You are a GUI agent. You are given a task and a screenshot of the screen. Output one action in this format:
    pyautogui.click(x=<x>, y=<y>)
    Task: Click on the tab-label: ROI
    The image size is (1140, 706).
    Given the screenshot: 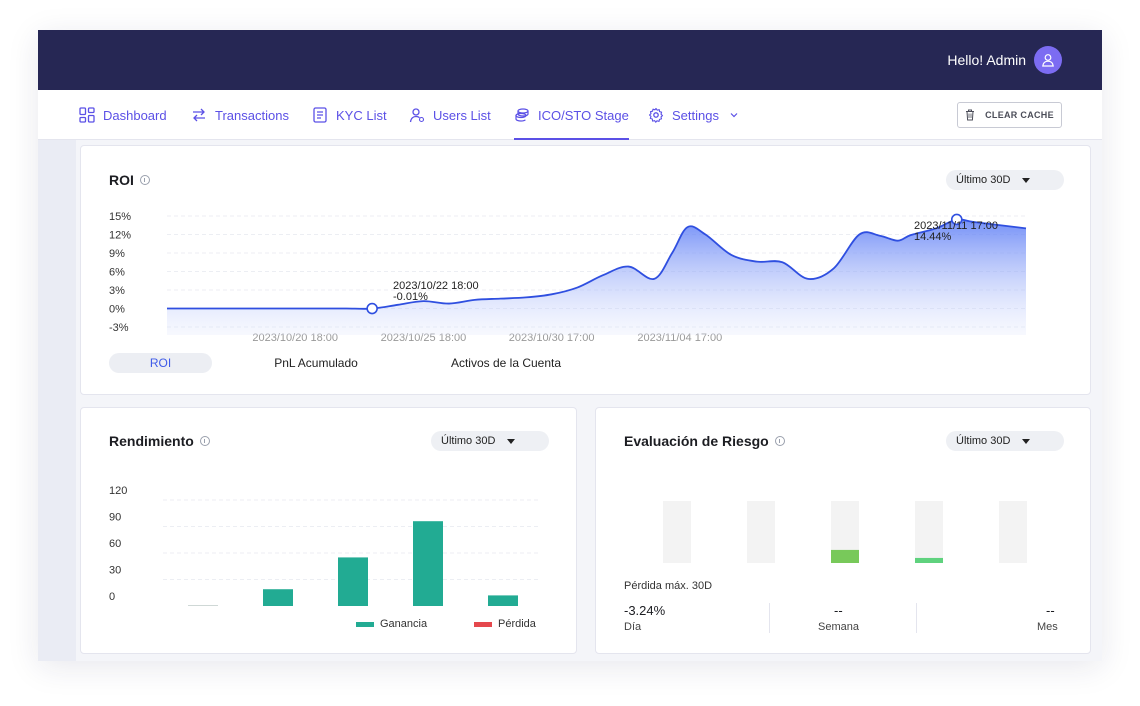 What is the action you would take?
    pyautogui.click(x=160, y=363)
    